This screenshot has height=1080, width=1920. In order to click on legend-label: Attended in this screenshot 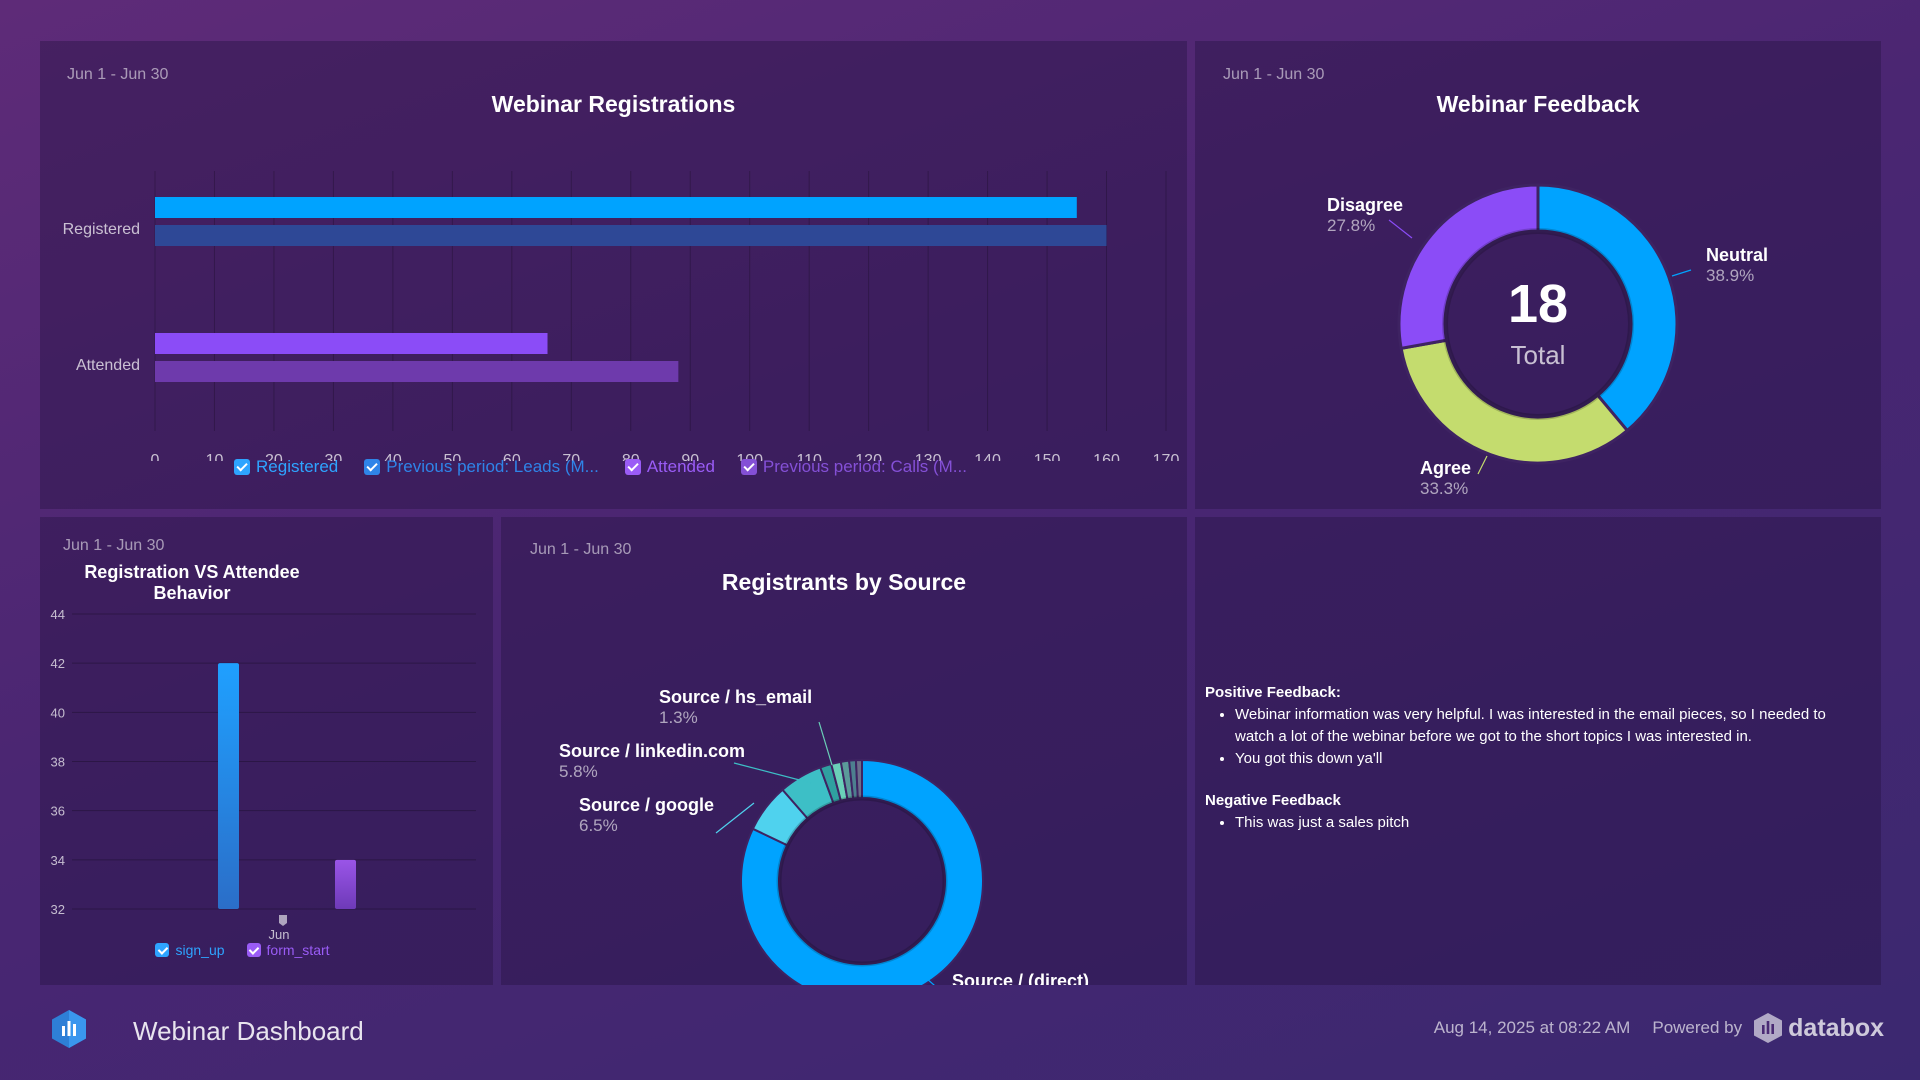, I will do `click(680, 466)`.